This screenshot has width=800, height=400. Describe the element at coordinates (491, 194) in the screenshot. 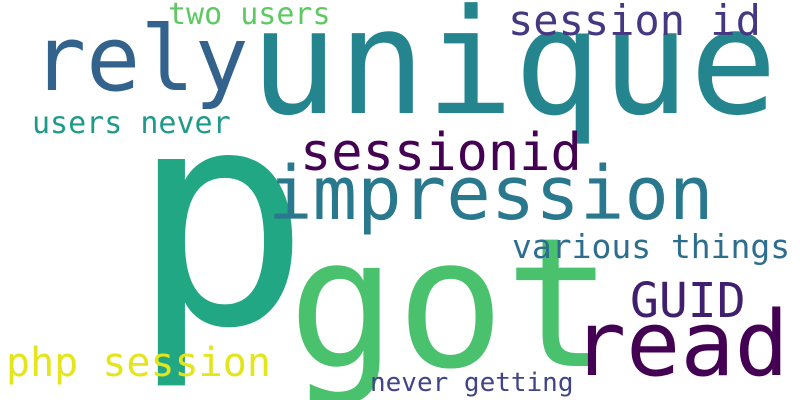

I see `word-impression: impression` at that location.